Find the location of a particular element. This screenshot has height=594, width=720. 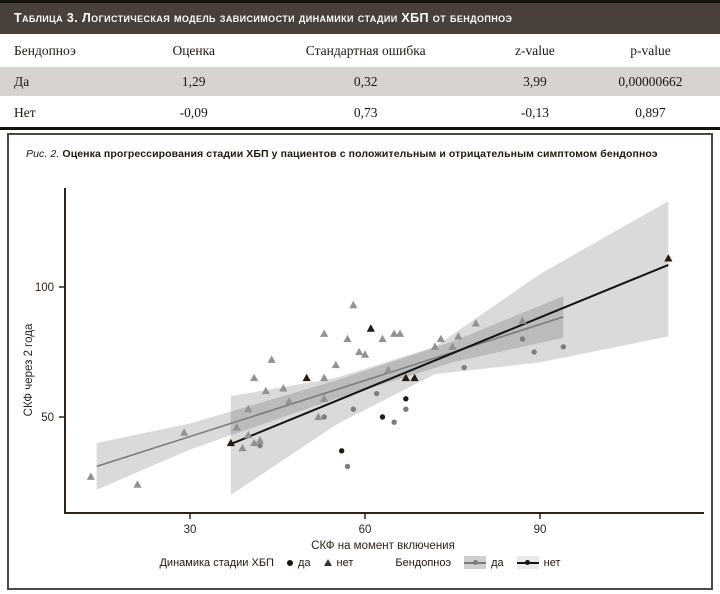

cell-stderr: 0,73 is located at coordinates (365, 113).